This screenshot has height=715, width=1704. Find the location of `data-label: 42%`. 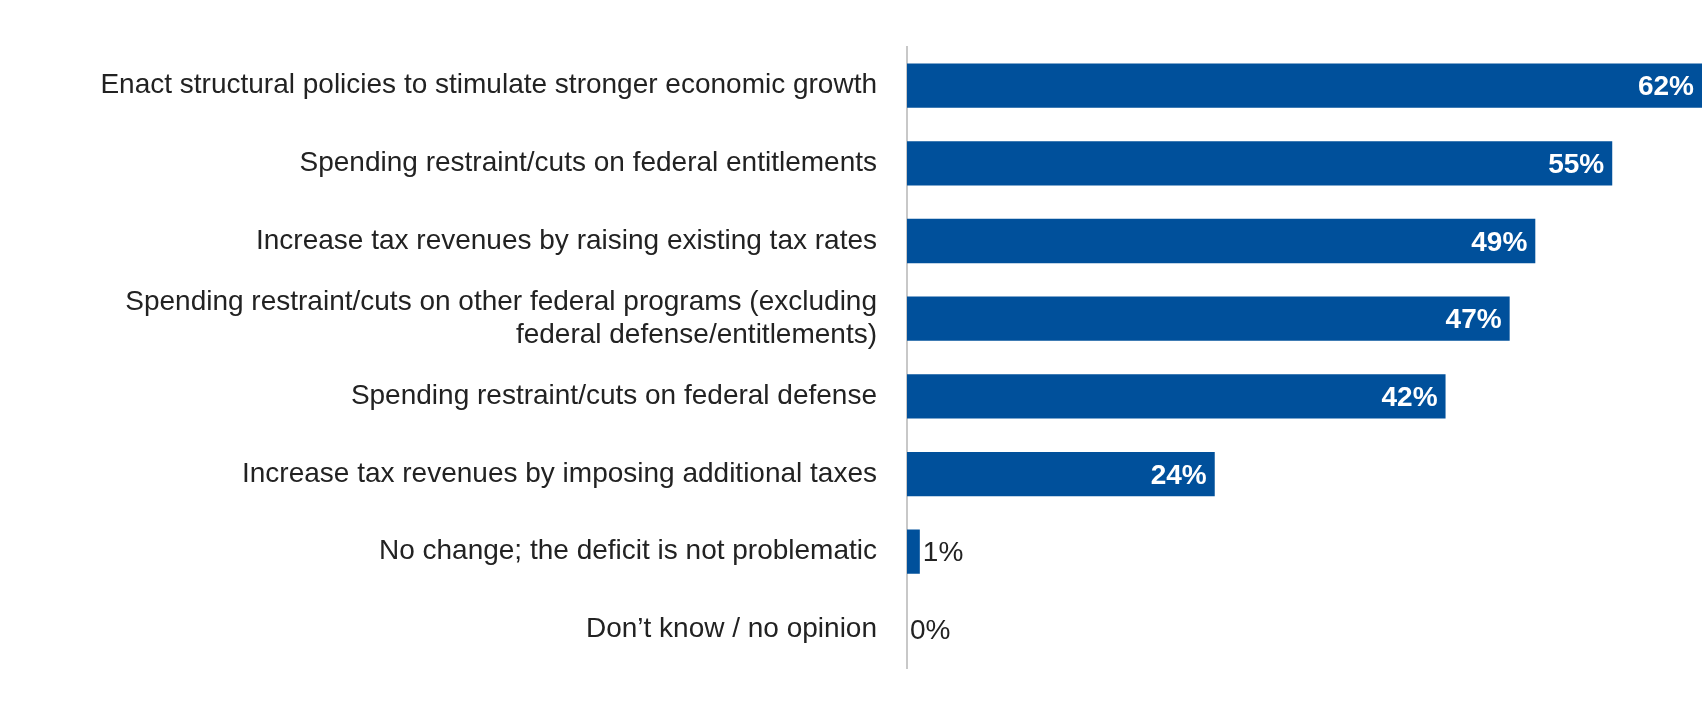

data-label: 42% is located at coordinates (1409, 397).